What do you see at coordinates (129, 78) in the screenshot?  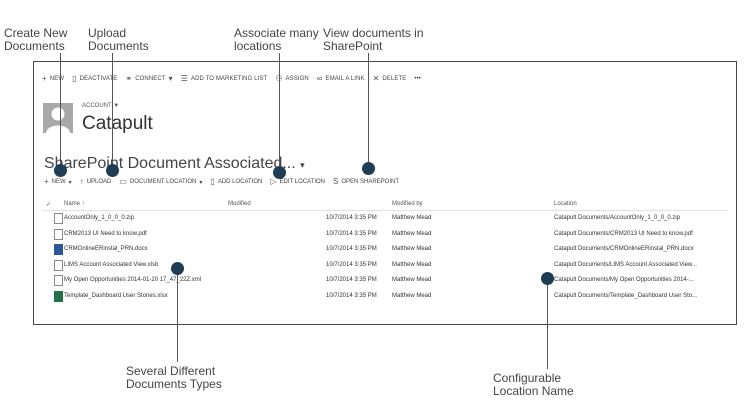 I see `people-icon: ⚭` at bounding box center [129, 78].